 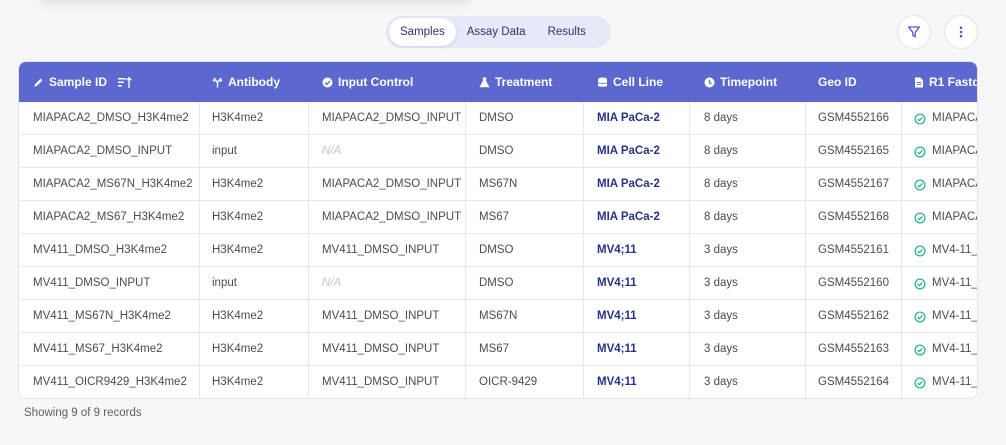 I want to click on tab-assay-data: Assay Data, so click(x=496, y=32).